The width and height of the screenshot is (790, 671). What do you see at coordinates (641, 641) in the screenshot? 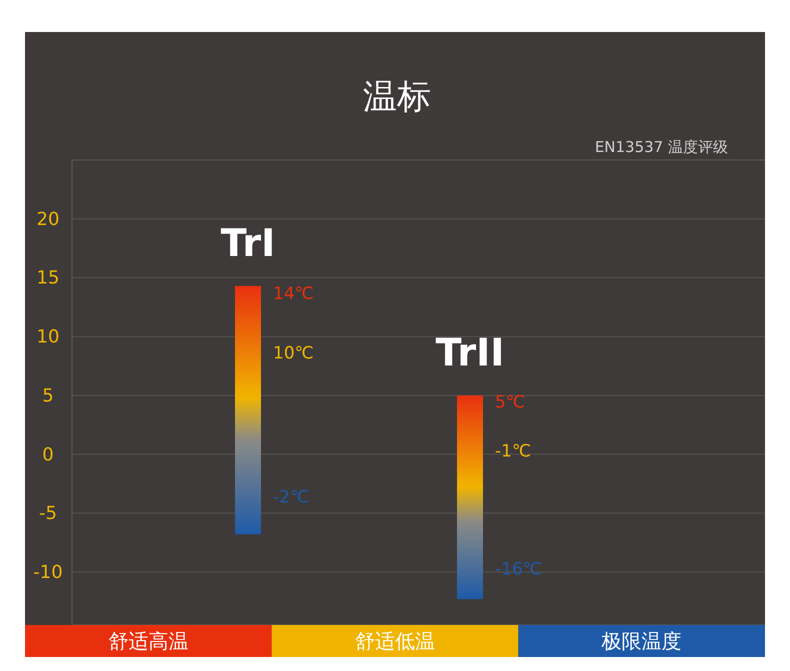
I see `text: 极限温度` at bounding box center [641, 641].